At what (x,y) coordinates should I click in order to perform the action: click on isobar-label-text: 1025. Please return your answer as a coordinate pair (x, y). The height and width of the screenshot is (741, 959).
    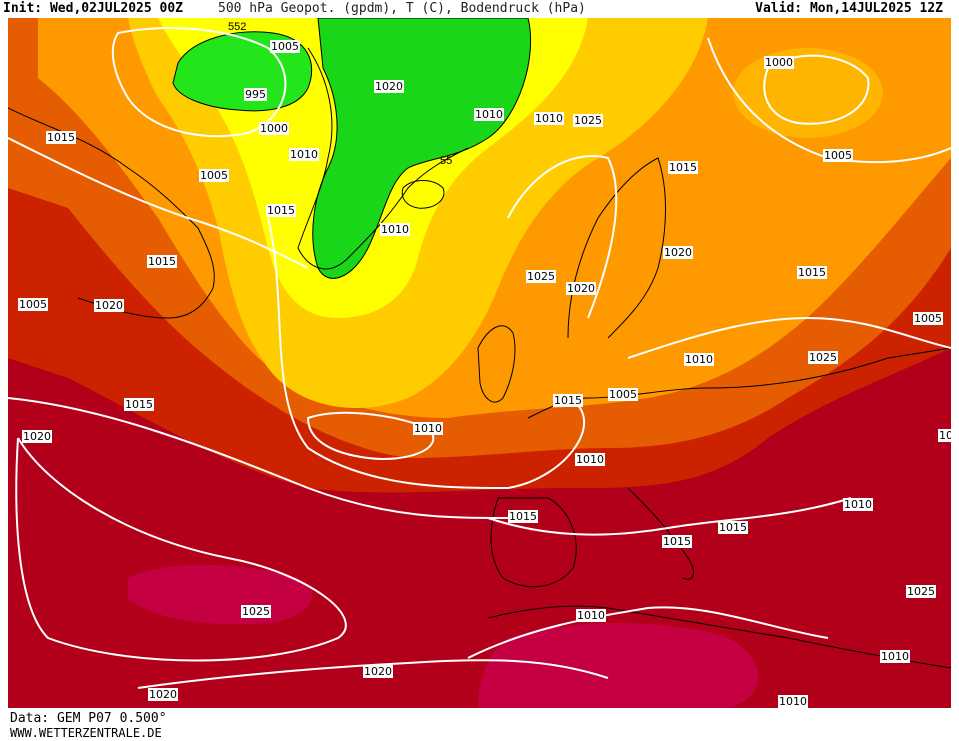
    Looking at the image, I should click on (541, 276).